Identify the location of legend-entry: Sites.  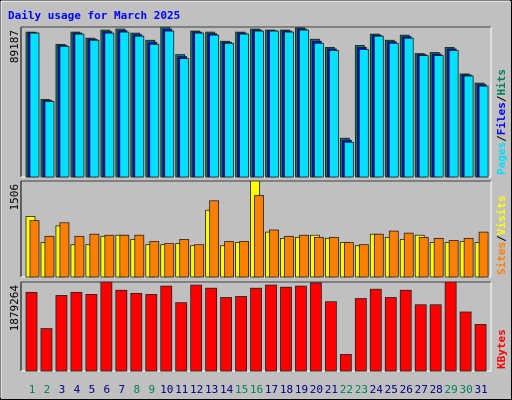
(501, 258).